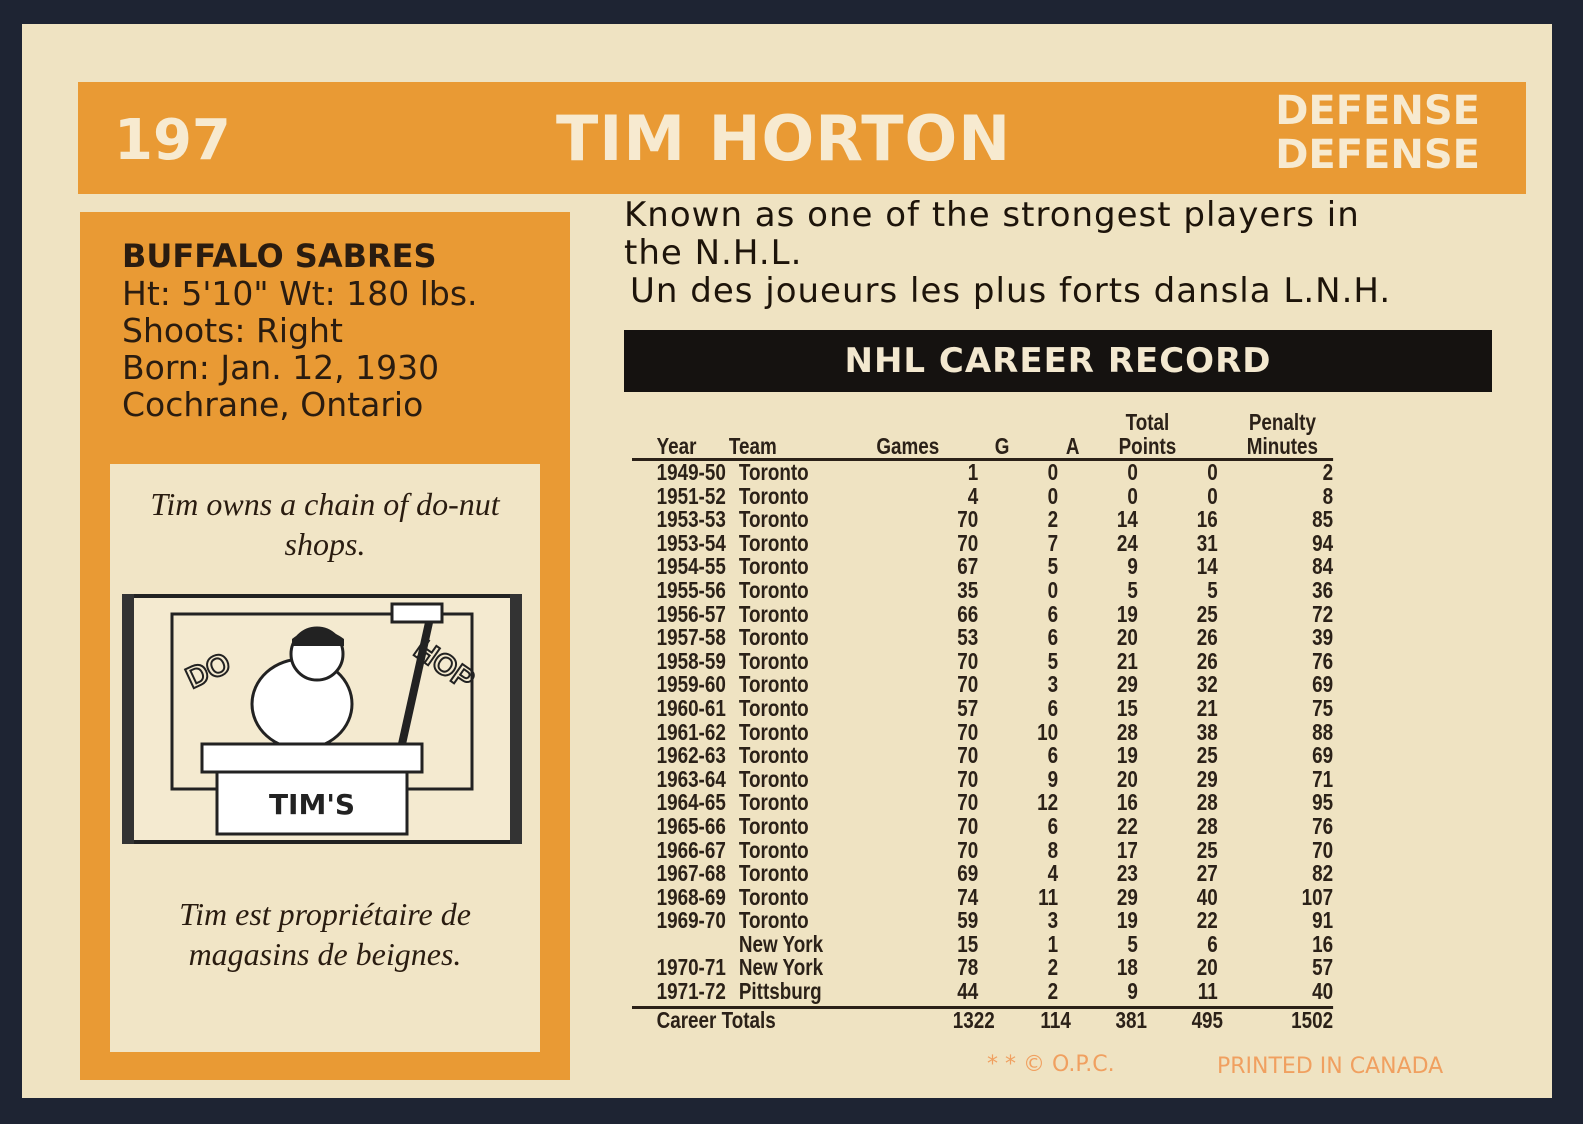  What do you see at coordinates (1282, 434) in the screenshot?
I see `col-header: Penalty Minutes` at bounding box center [1282, 434].